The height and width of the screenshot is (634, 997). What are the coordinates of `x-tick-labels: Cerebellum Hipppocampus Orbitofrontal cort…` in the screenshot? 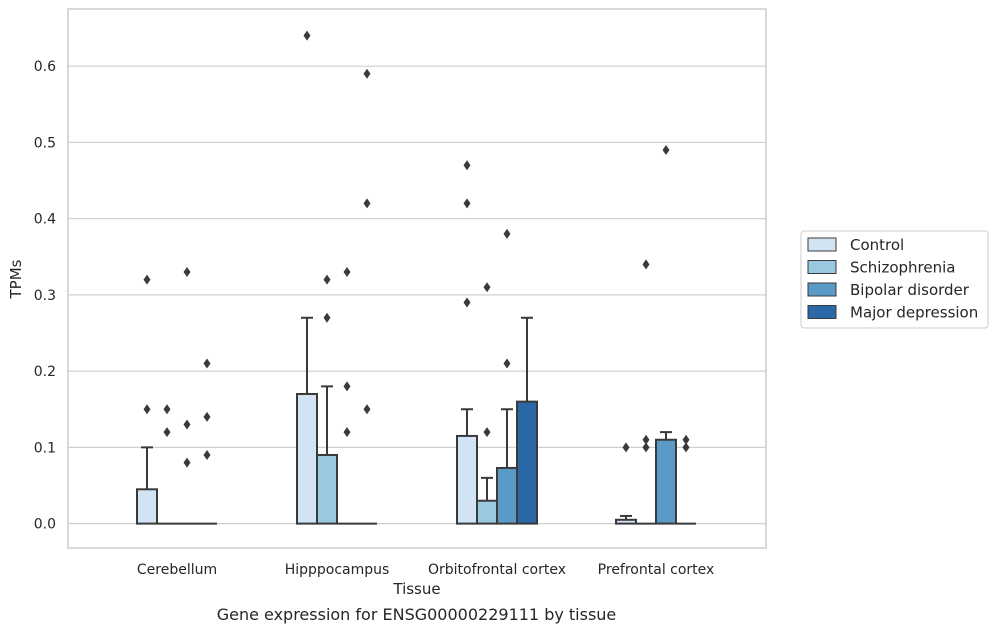 It's located at (425, 570).